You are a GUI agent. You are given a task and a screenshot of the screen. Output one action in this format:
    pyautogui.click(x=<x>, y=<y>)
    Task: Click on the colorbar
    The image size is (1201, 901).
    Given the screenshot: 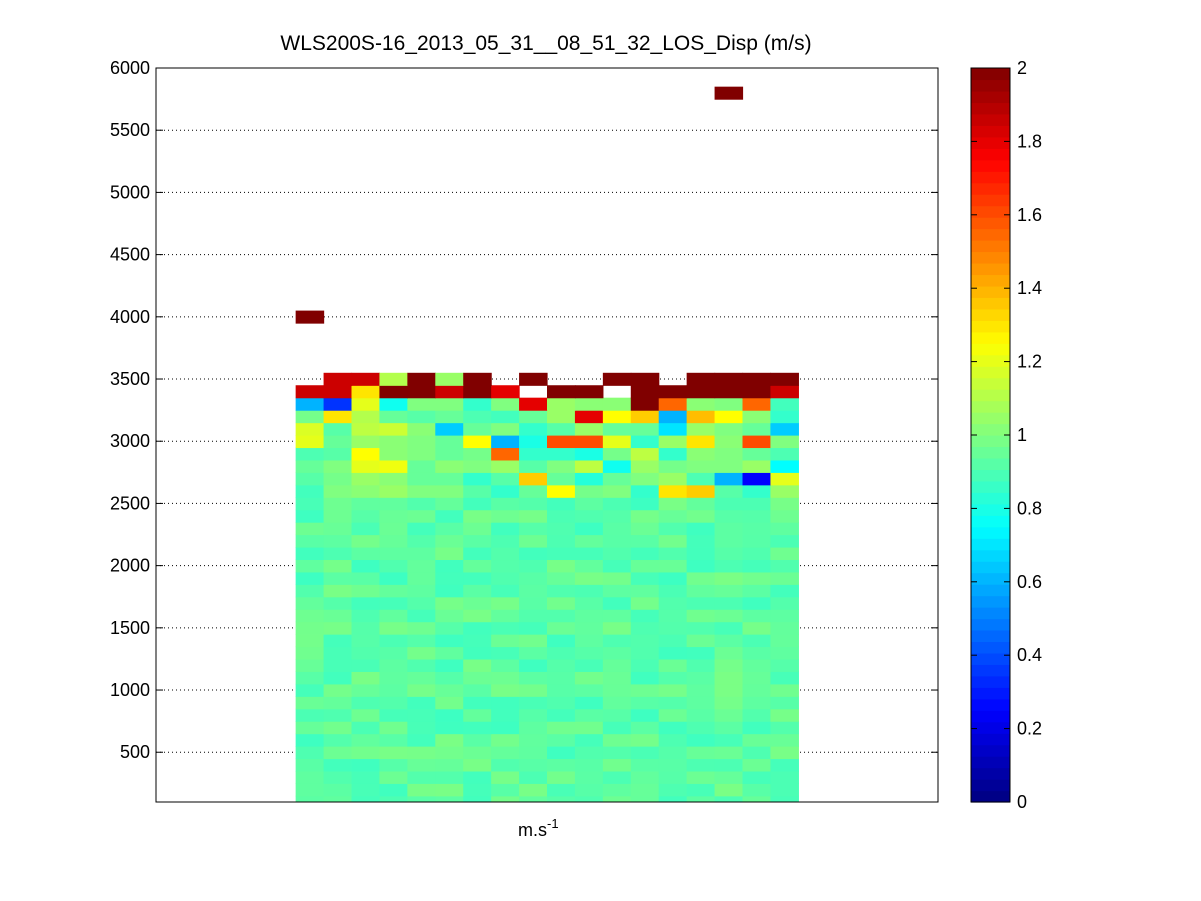 What is the action you would take?
    pyautogui.click(x=990, y=435)
    